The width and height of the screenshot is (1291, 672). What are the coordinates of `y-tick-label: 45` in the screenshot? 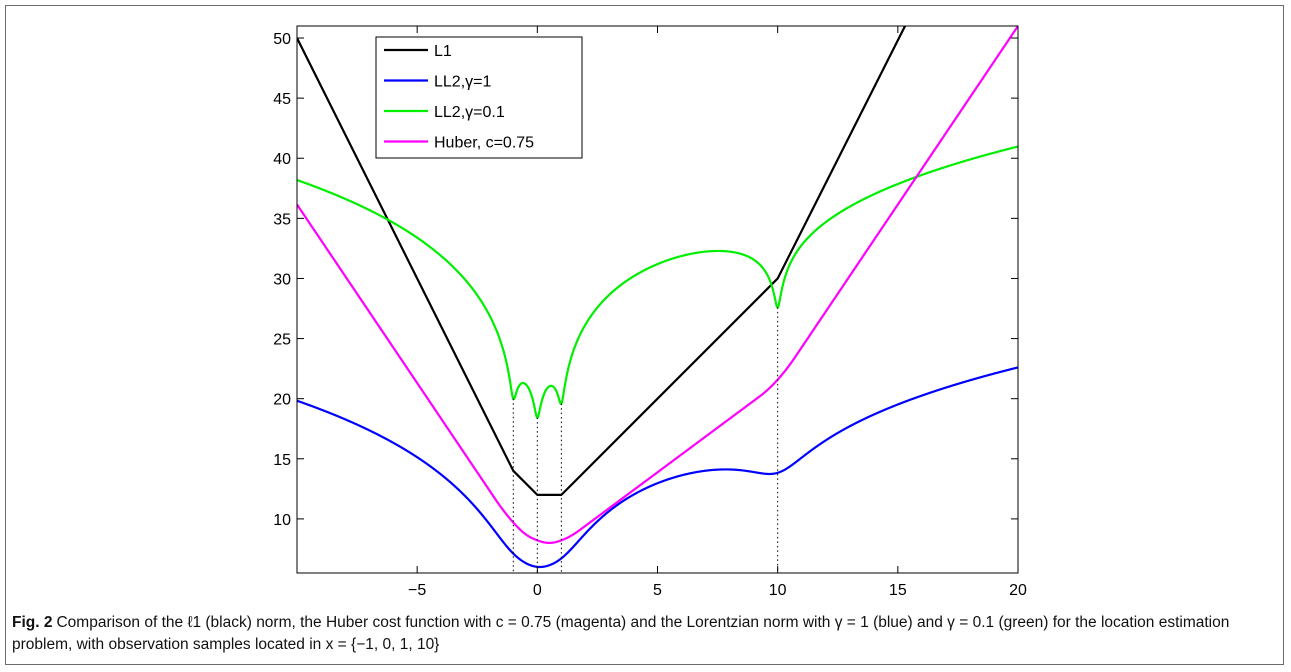 It's located at (282, 99).